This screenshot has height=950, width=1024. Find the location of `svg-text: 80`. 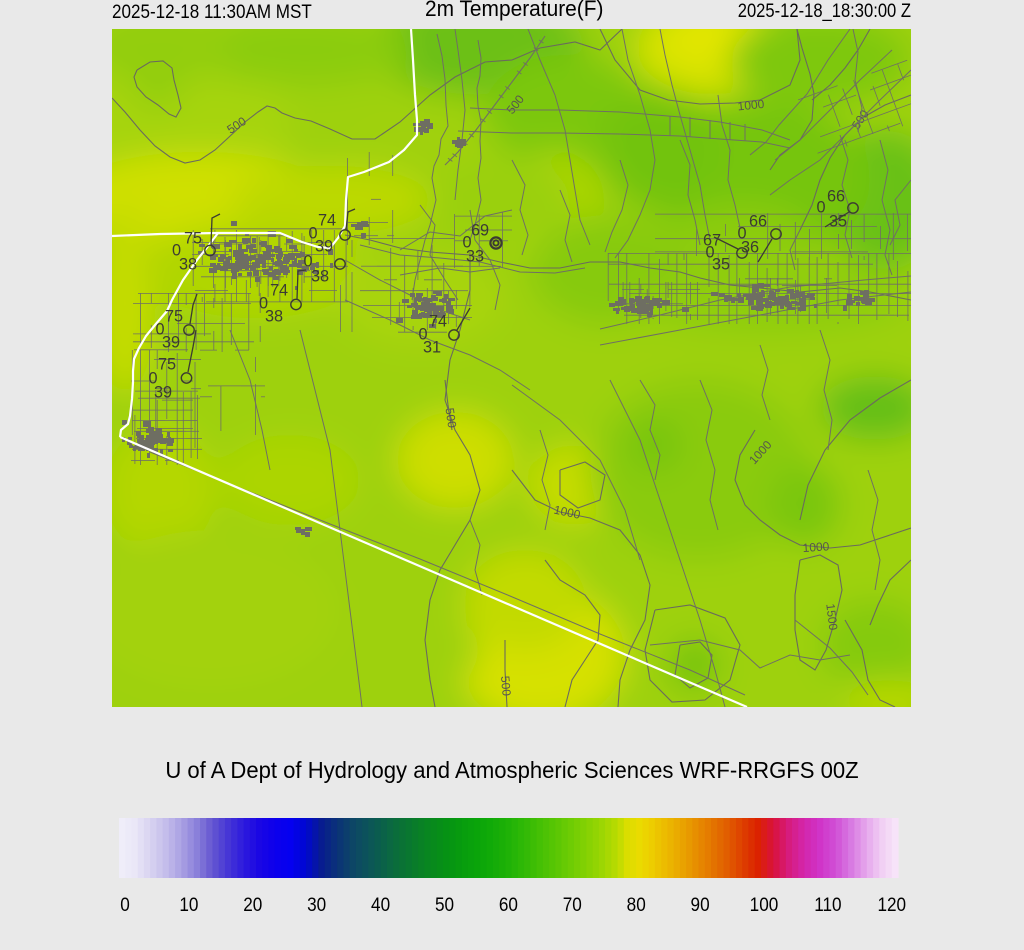

svg-text: 80 is located at coordinates (636, 904).